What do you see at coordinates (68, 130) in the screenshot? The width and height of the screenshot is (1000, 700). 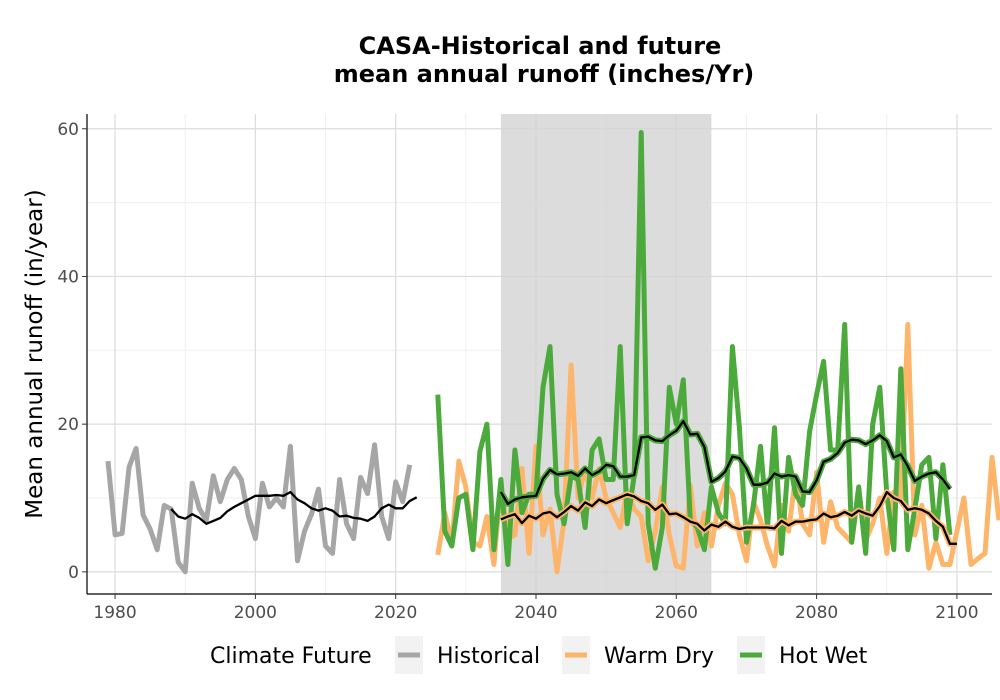 I see `y-tick-label: 60` at bounding box center [68, 130].